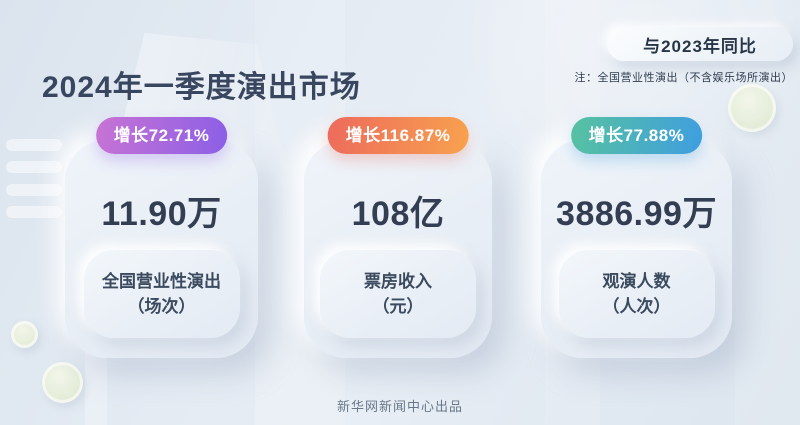 The width and height of the screenshot is (800, 425). I want to click on metric-label-box: 票房收入 （元）, so click(398, 294).